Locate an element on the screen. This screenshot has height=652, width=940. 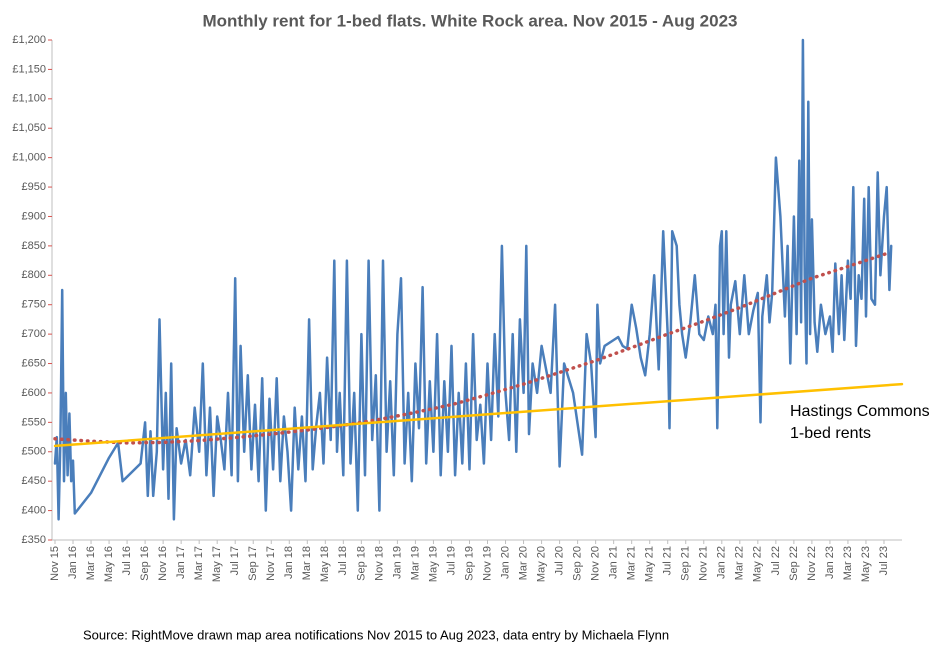
x-tick-label: Mar 17 is located at coordinates (199, 563).